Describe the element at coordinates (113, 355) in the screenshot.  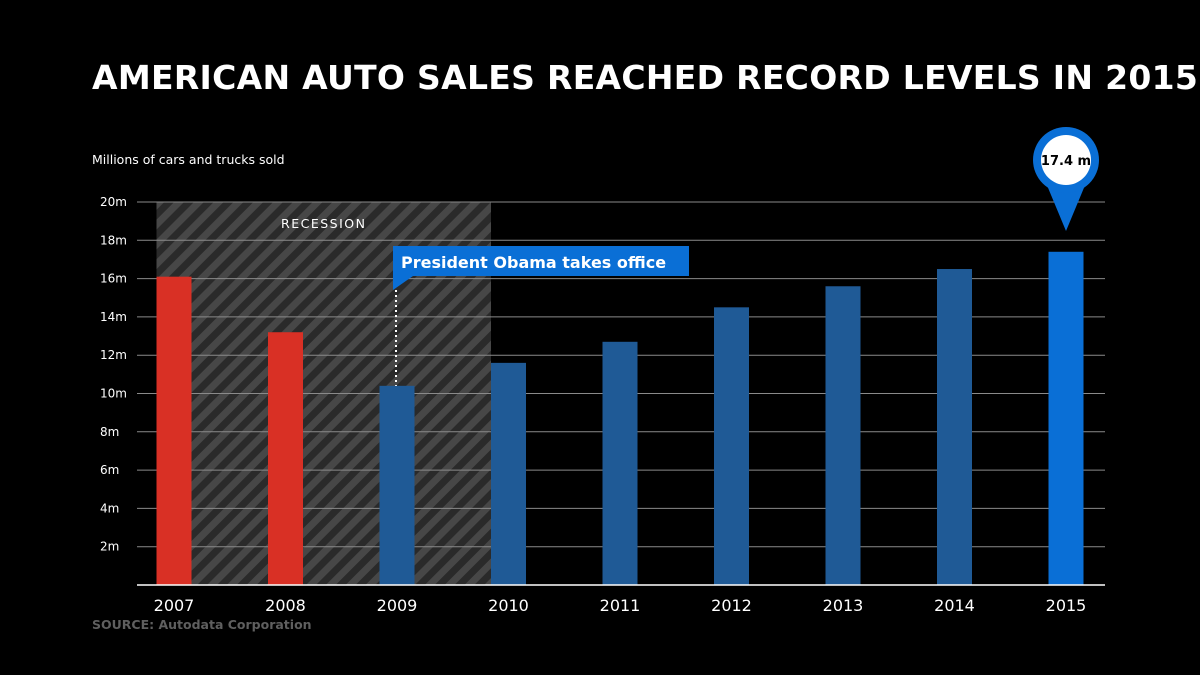
I see `y-tick-label: 12m` at that location.